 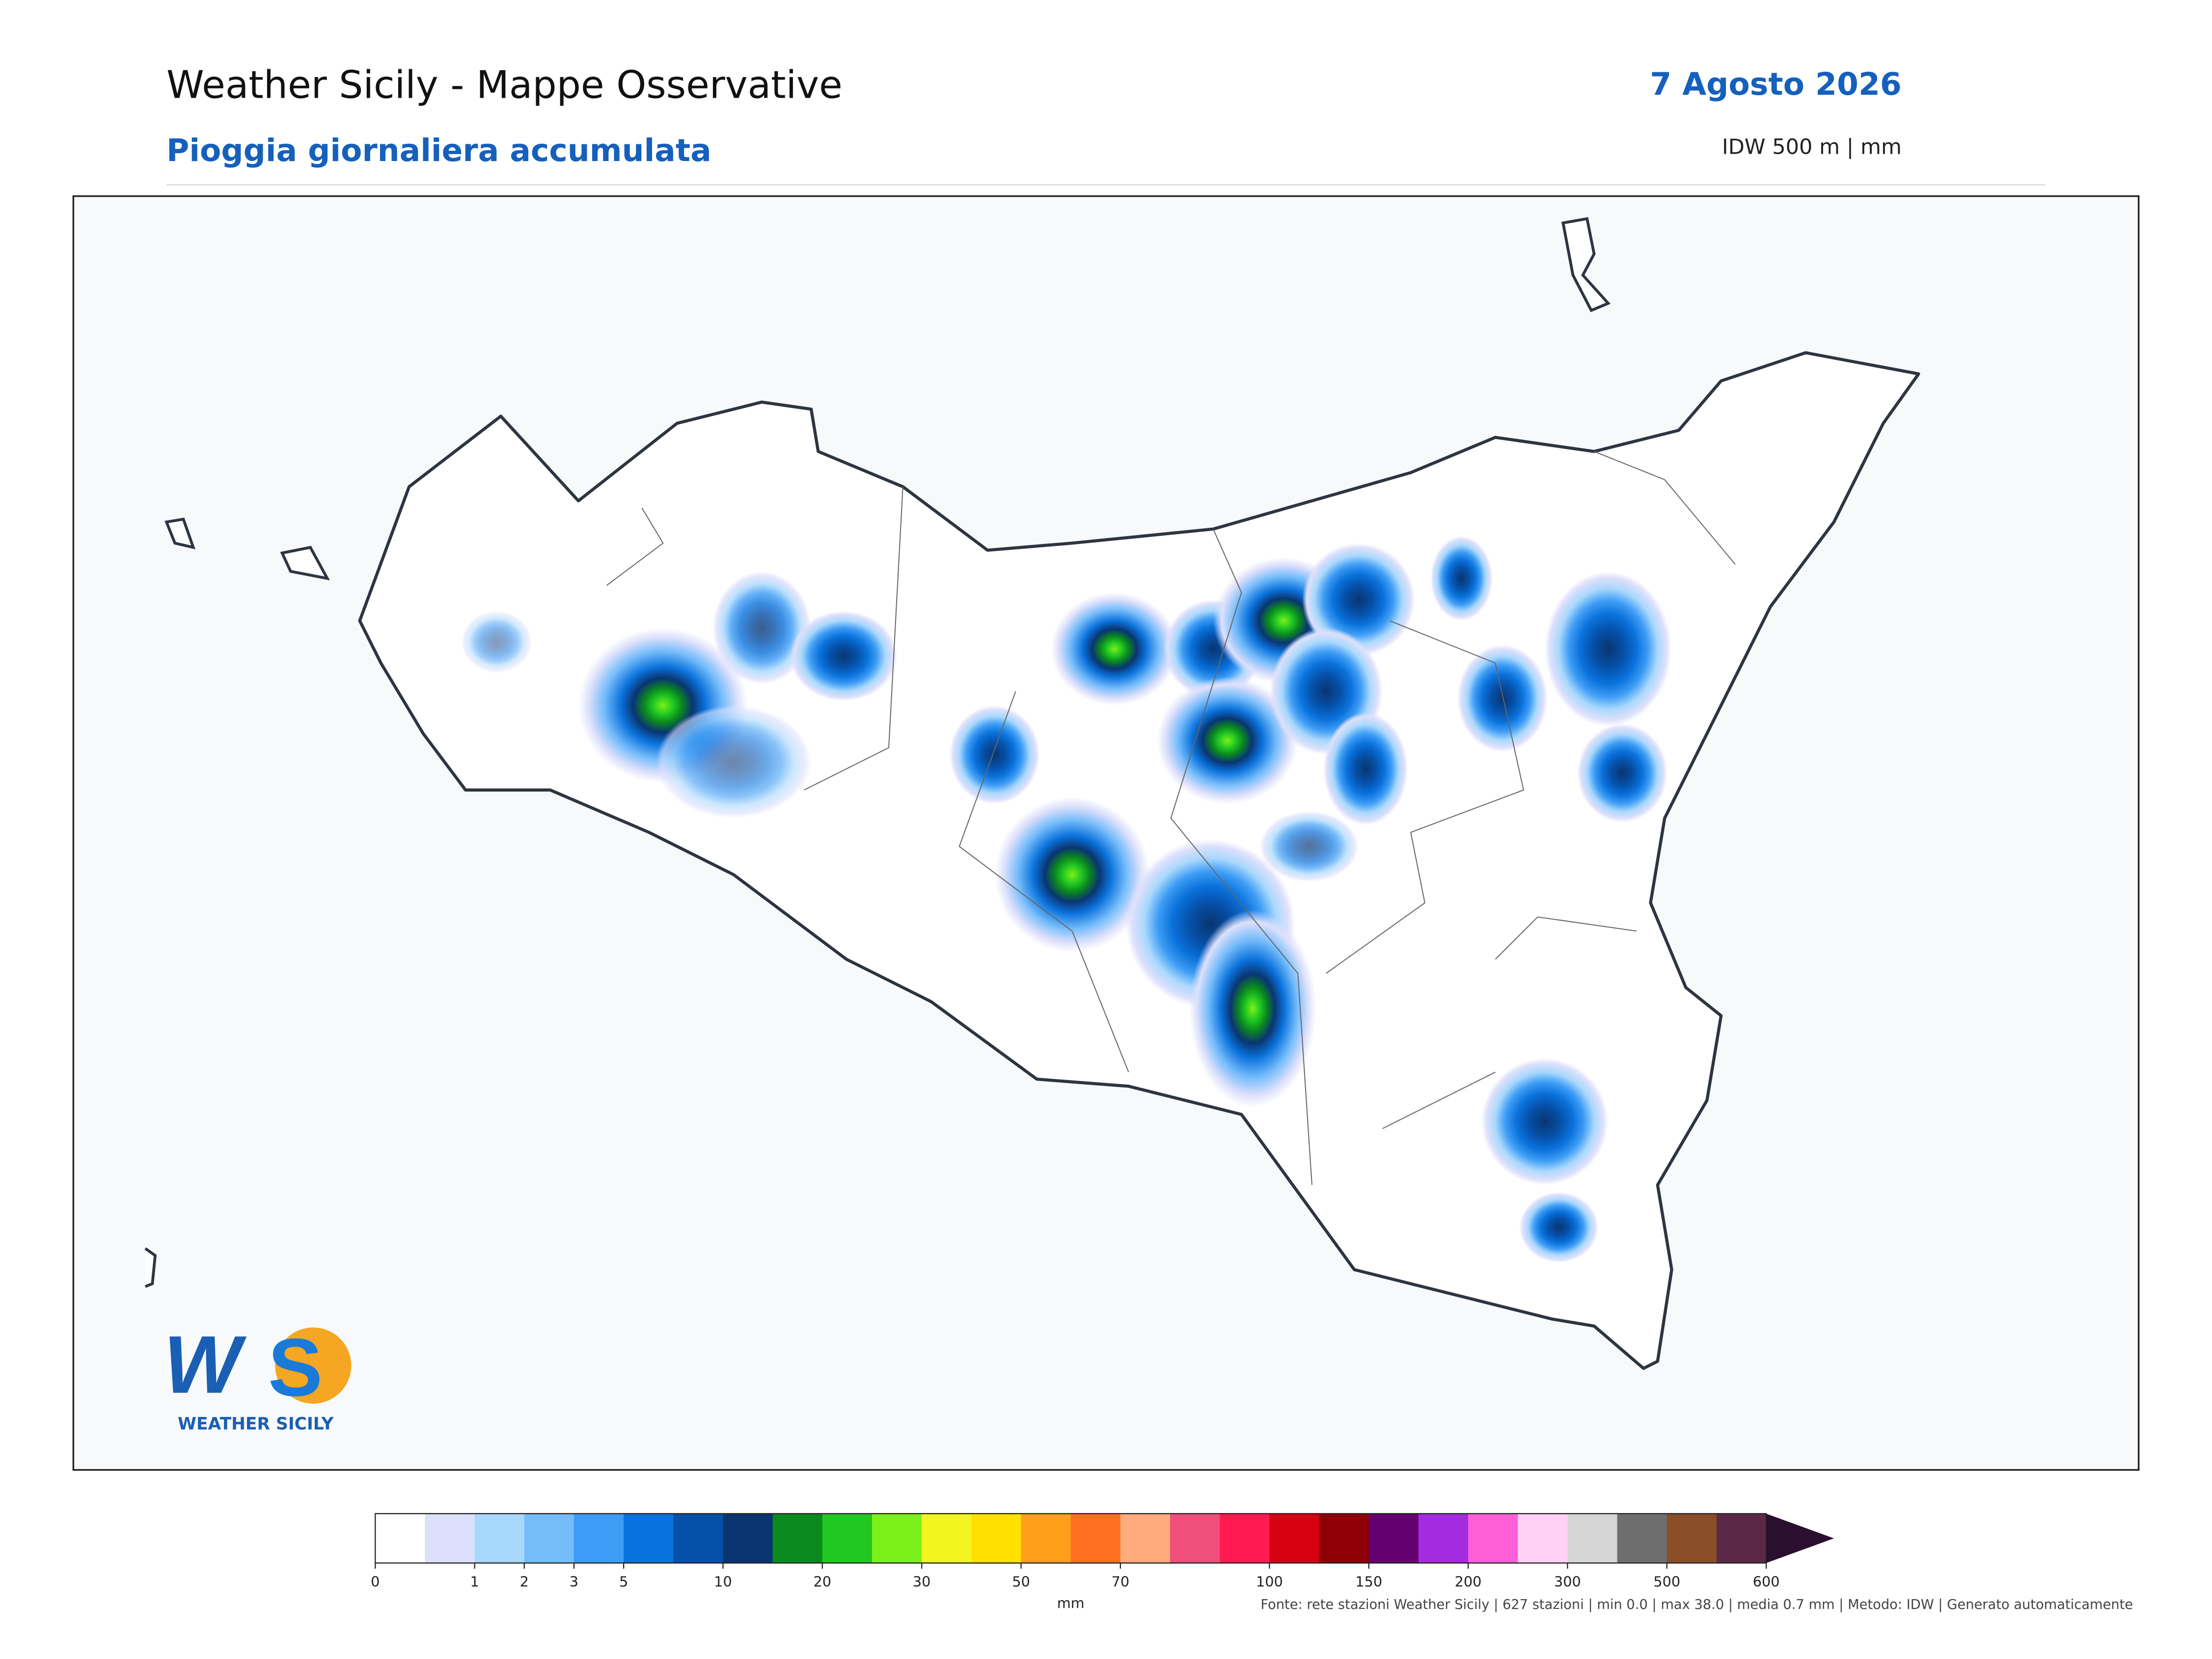 I want to click on colorbar-tick-label: 600, so click(x=1766, y=1582).